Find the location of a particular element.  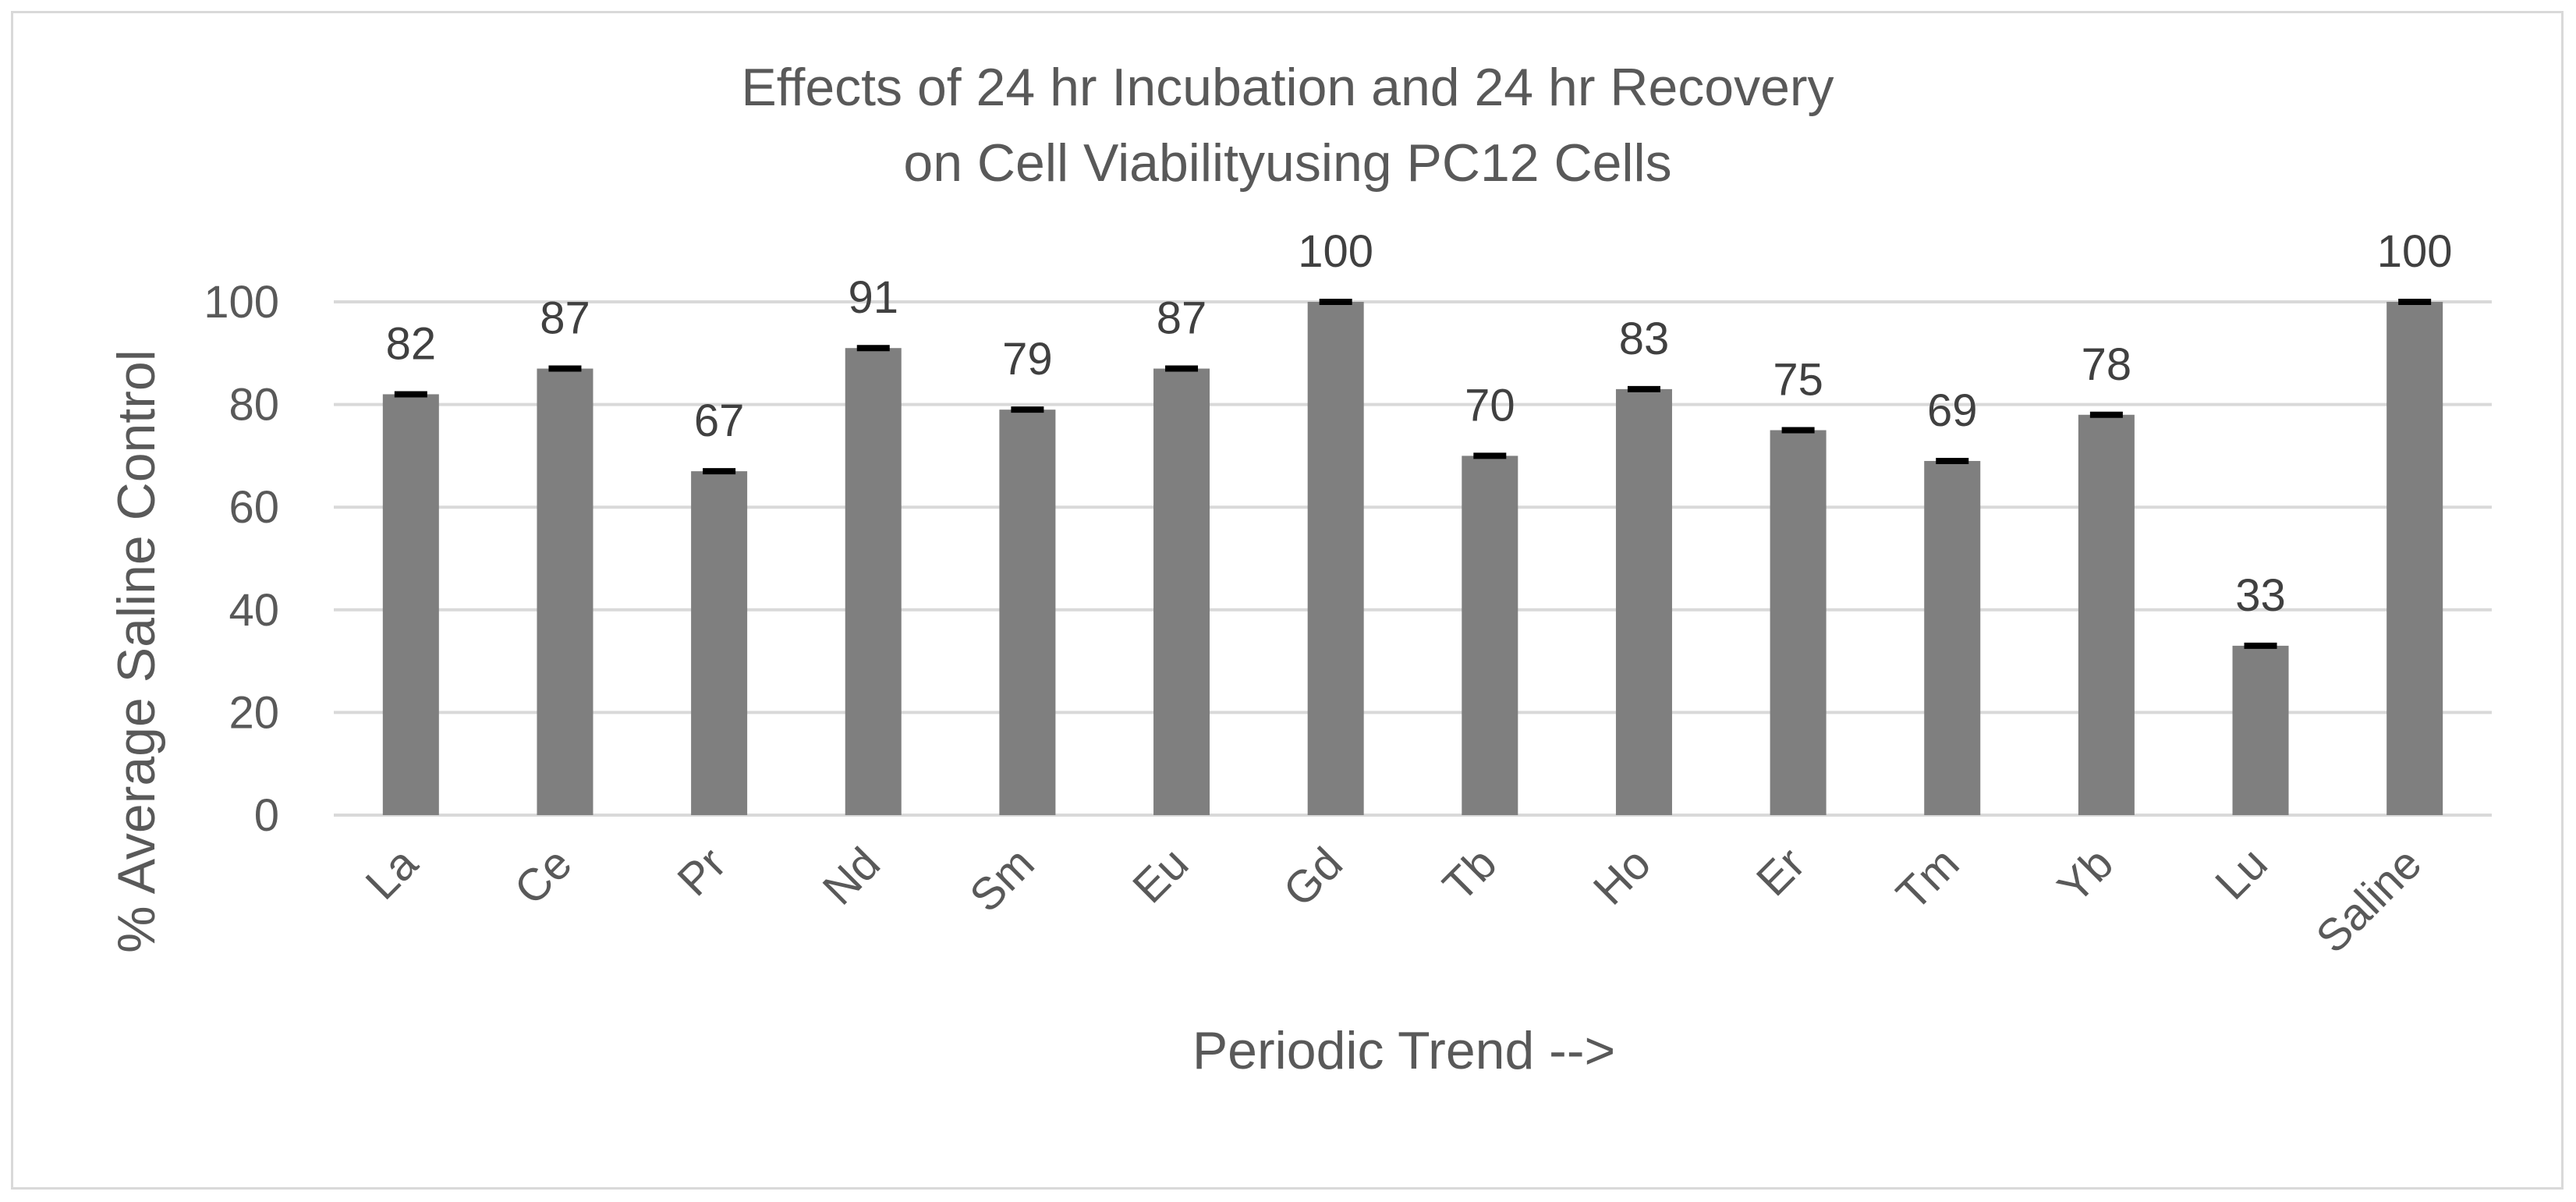

data-label: 33 is located at coordinates (2260, 595).